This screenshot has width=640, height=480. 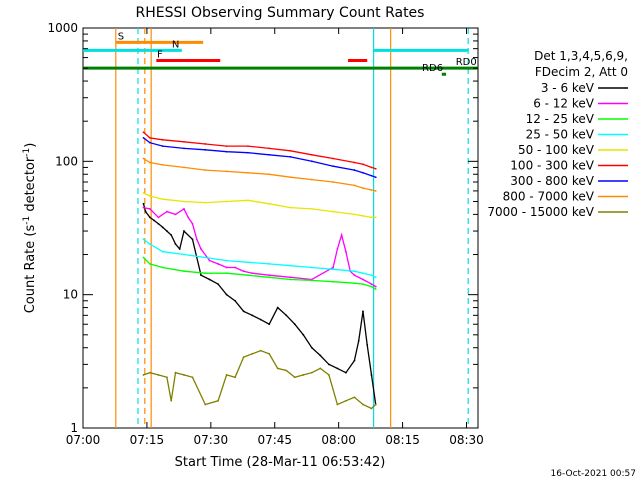 I want to click on legend-header-1: Det 1,3,4,5,6,9,, so click(x=581, y=56).